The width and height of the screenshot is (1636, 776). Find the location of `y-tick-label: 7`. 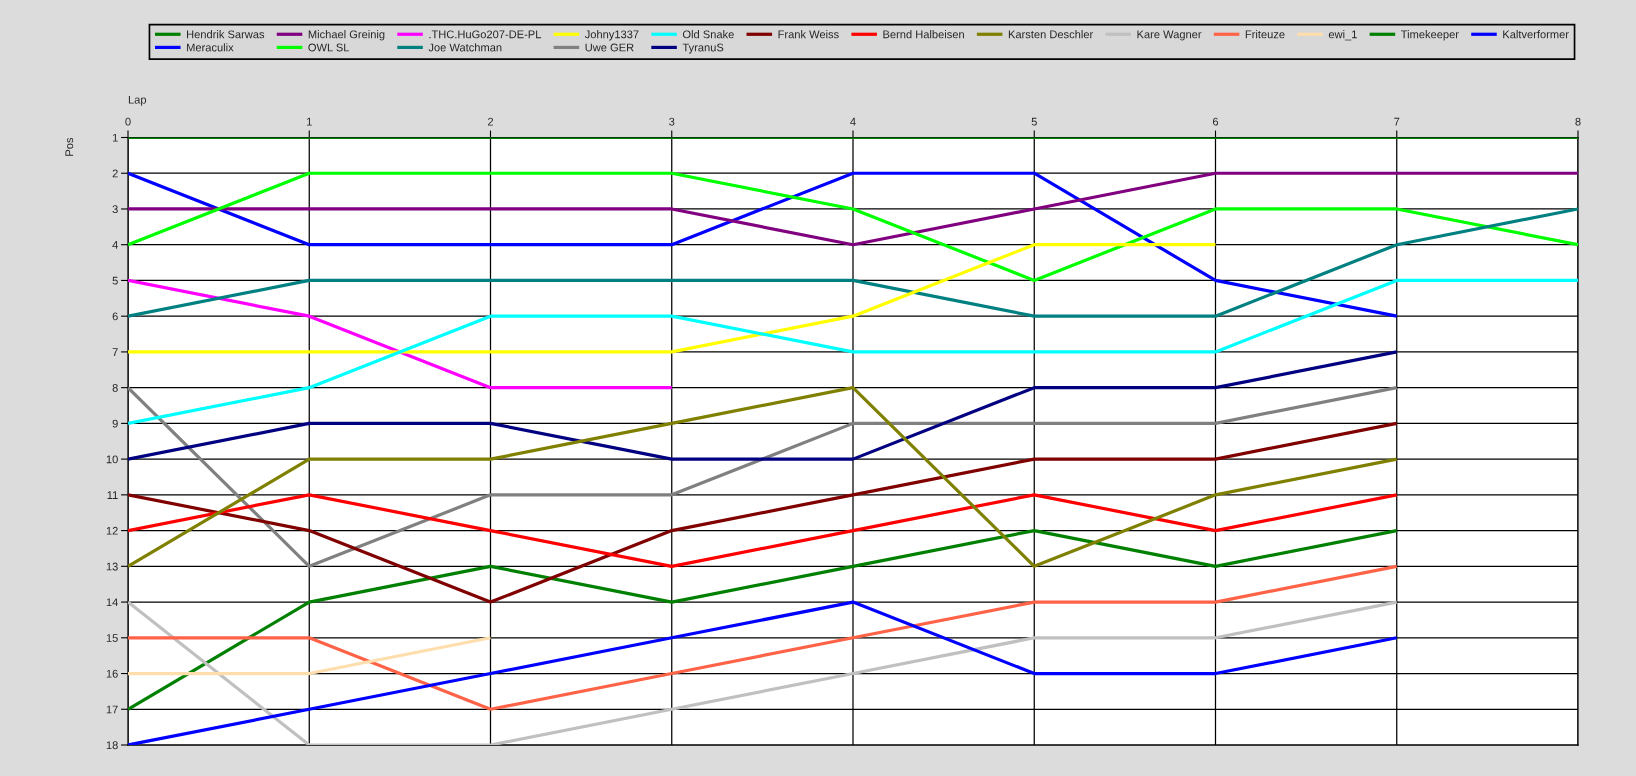

y-tick-label: 7 is located at coordinates (115, 352).